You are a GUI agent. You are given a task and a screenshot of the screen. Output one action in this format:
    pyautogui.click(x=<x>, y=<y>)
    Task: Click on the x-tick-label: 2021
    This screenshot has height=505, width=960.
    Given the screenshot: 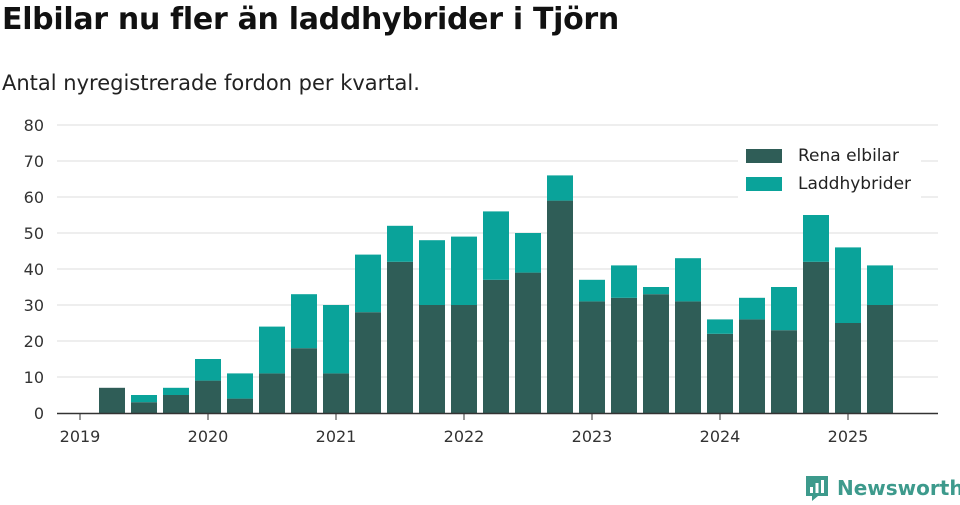 What is the action you would take?
    pyautogui.click(x=336, y=436)
    